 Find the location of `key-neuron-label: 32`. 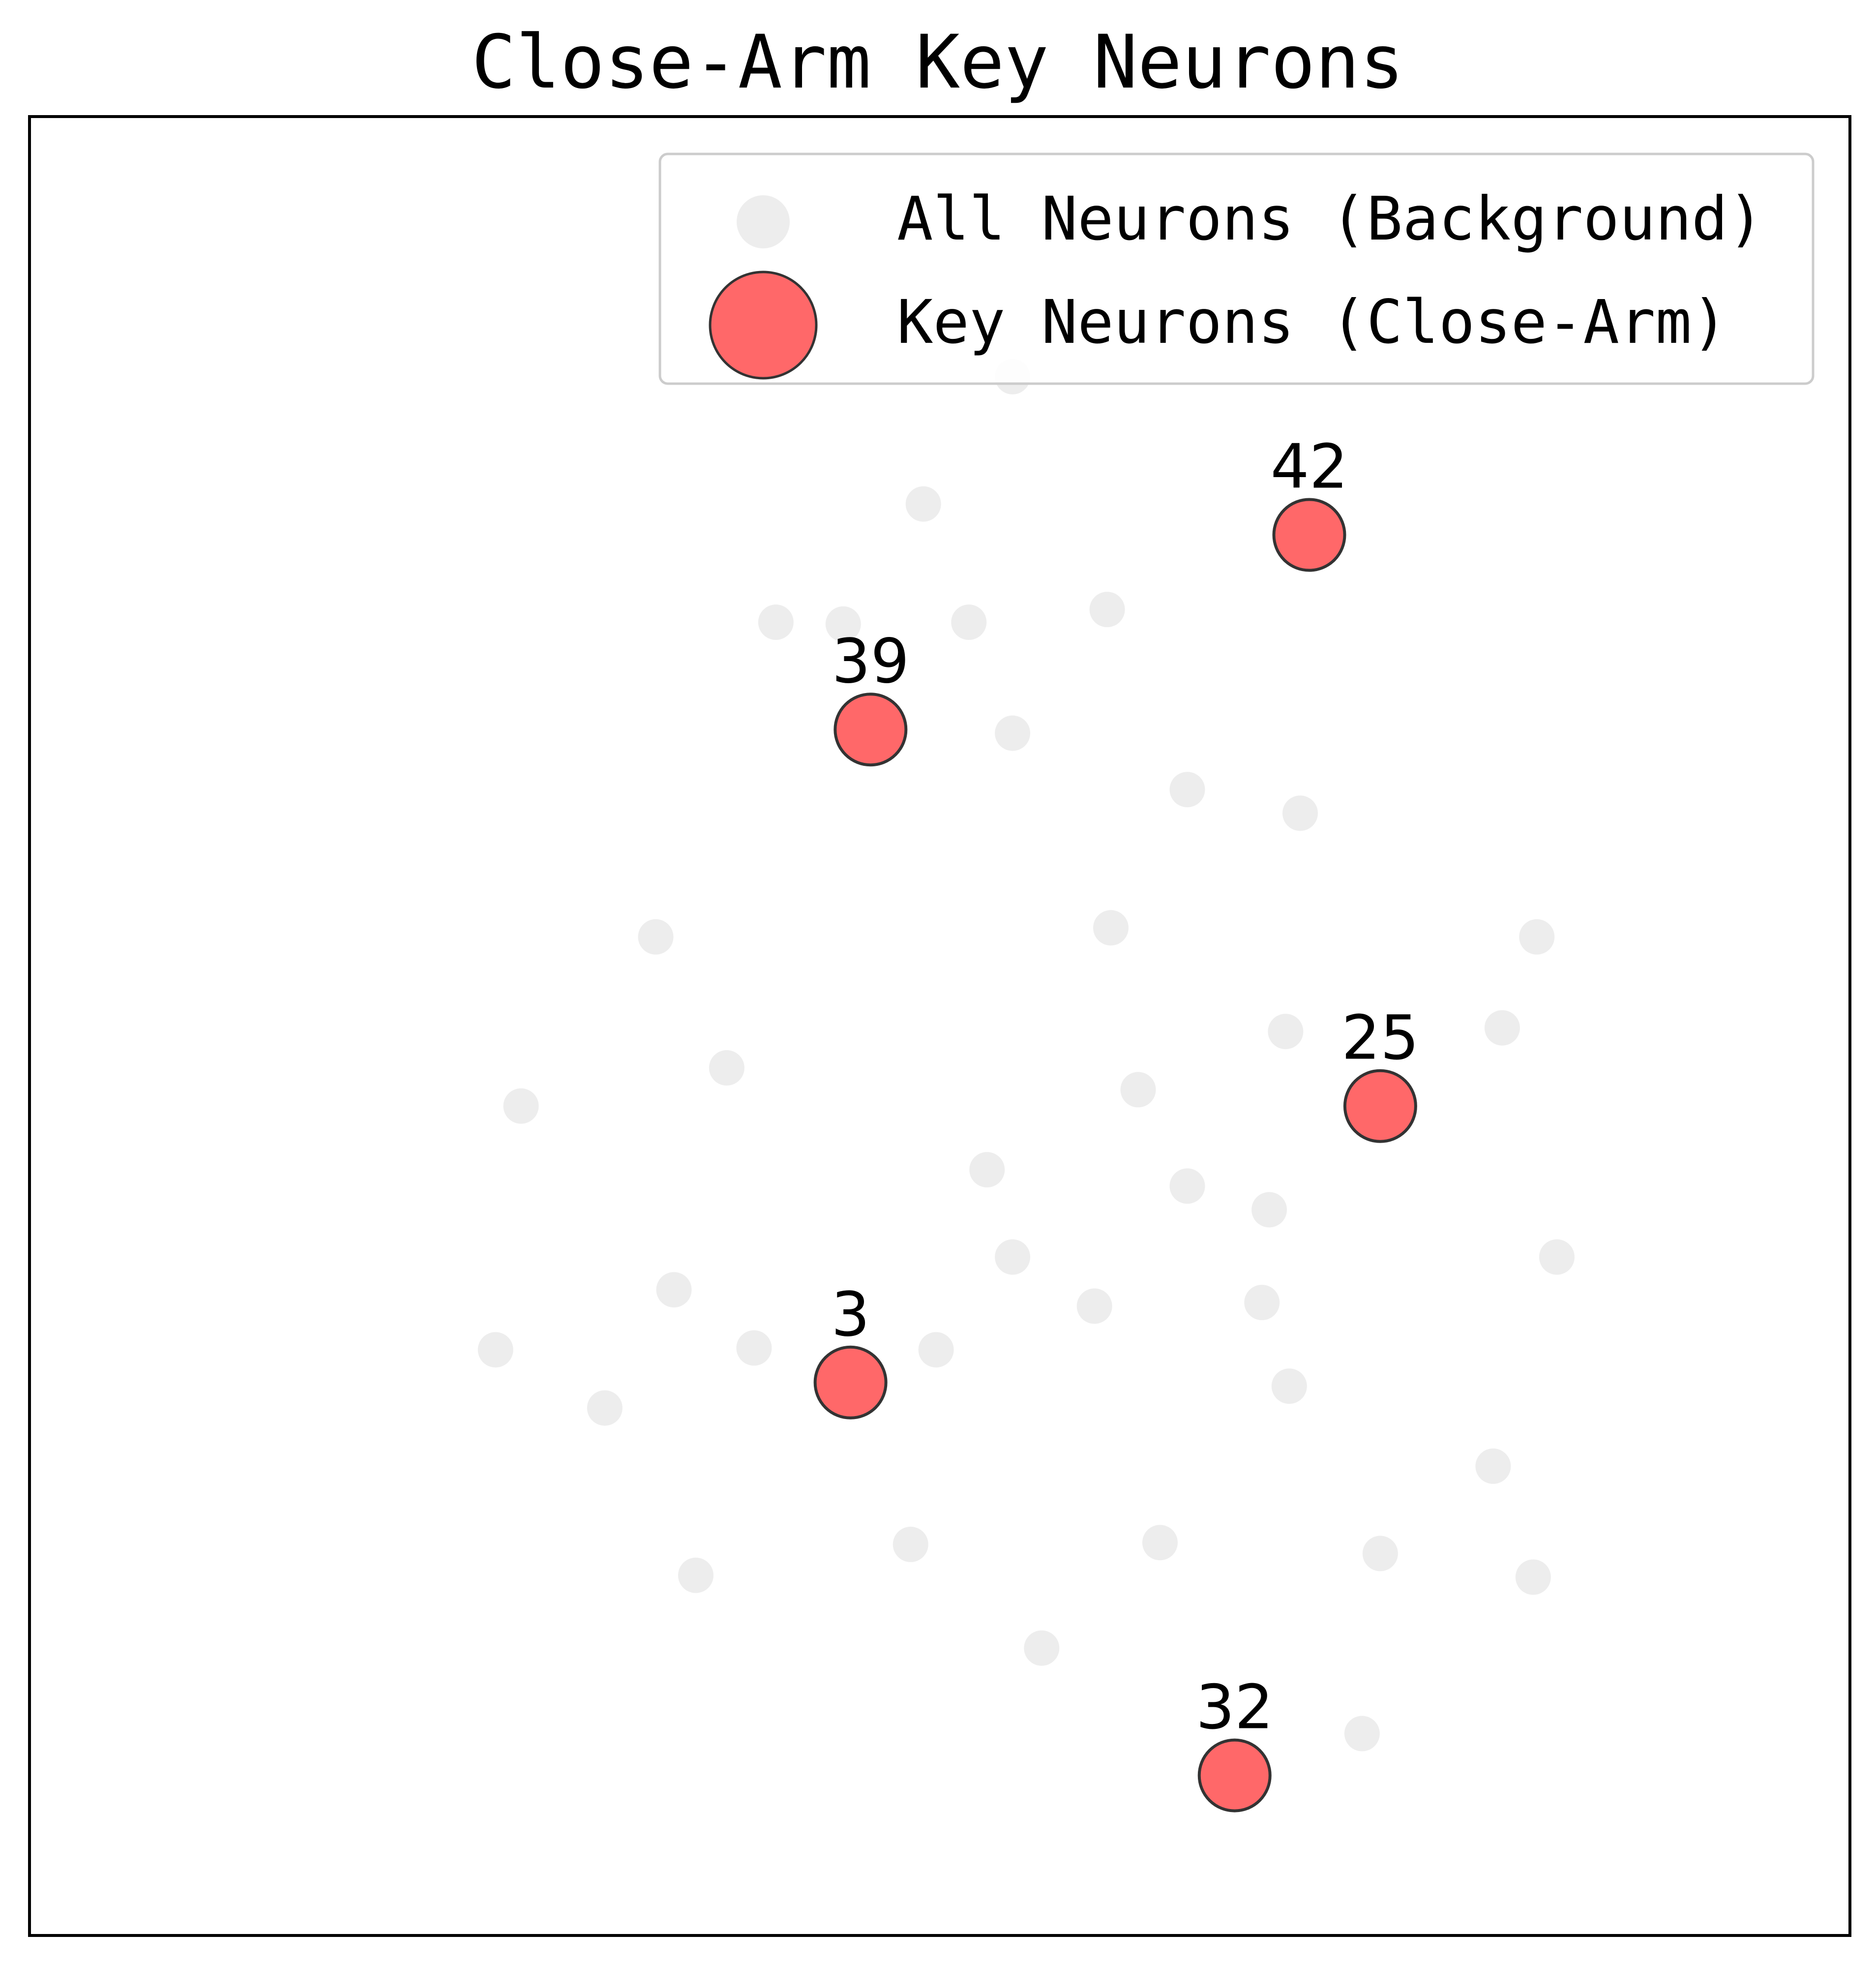

key-neuron-label: 32 is located at coordinates (1235, 1707).